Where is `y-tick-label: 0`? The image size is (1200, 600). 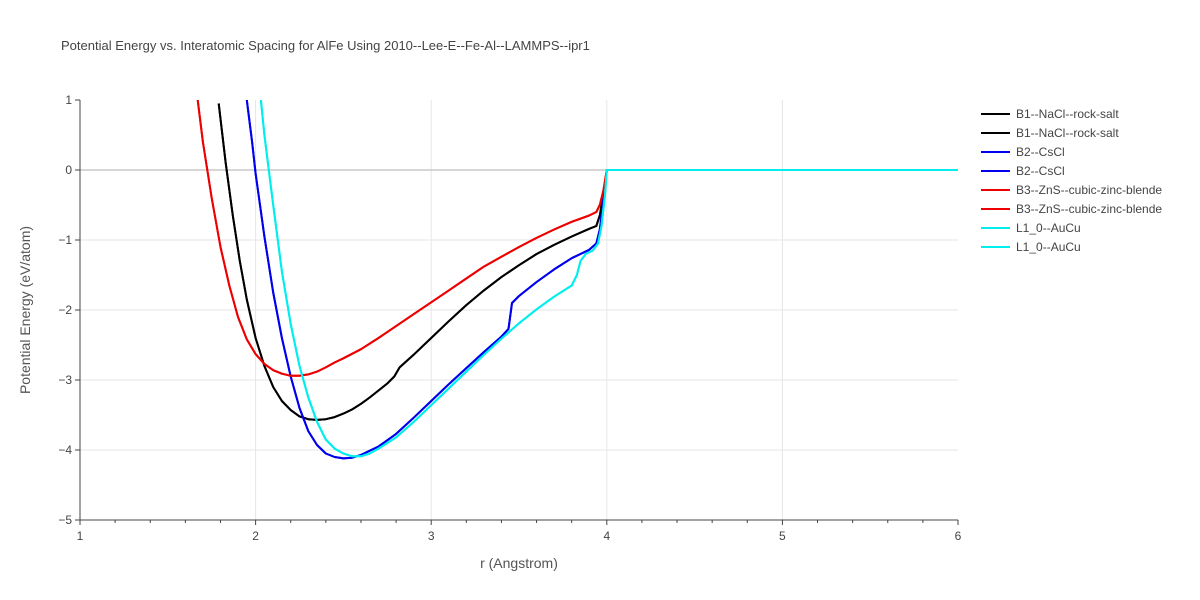 y-tick-label: 0 is located at coordinates (68, 170).